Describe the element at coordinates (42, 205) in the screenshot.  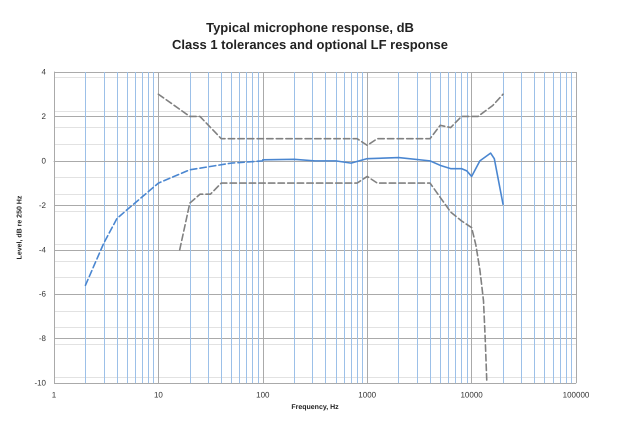
I see `y-tick-label: -2` at that location.